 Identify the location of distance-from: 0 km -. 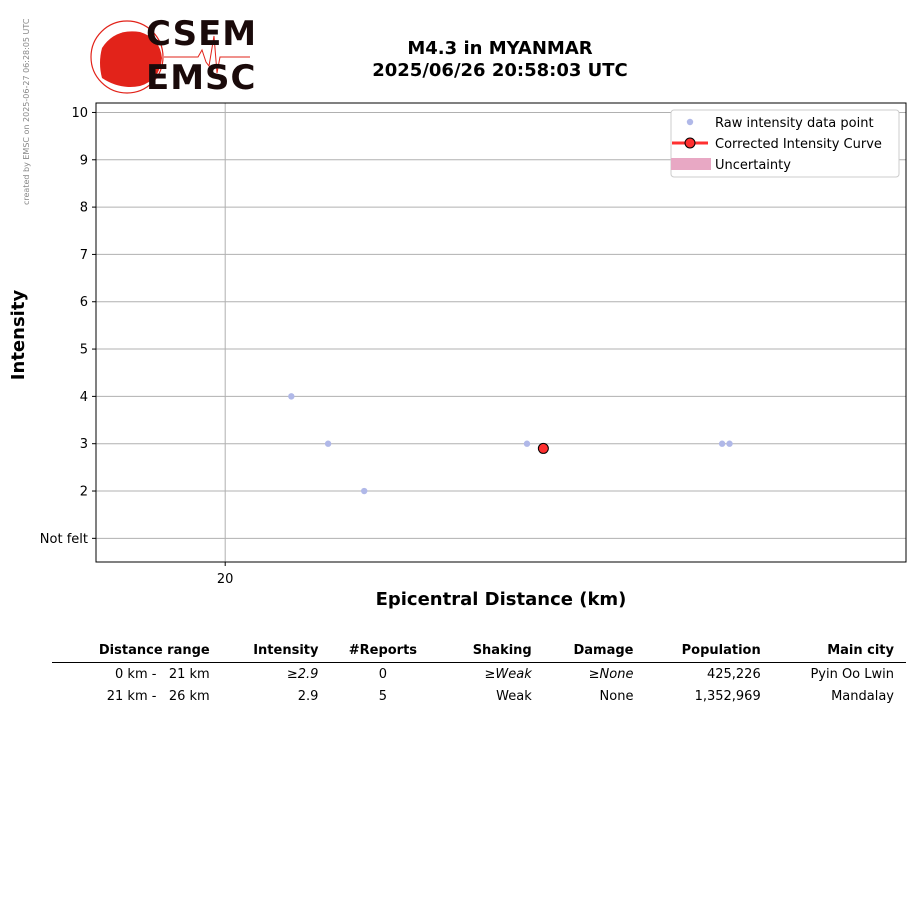
(136, 674).